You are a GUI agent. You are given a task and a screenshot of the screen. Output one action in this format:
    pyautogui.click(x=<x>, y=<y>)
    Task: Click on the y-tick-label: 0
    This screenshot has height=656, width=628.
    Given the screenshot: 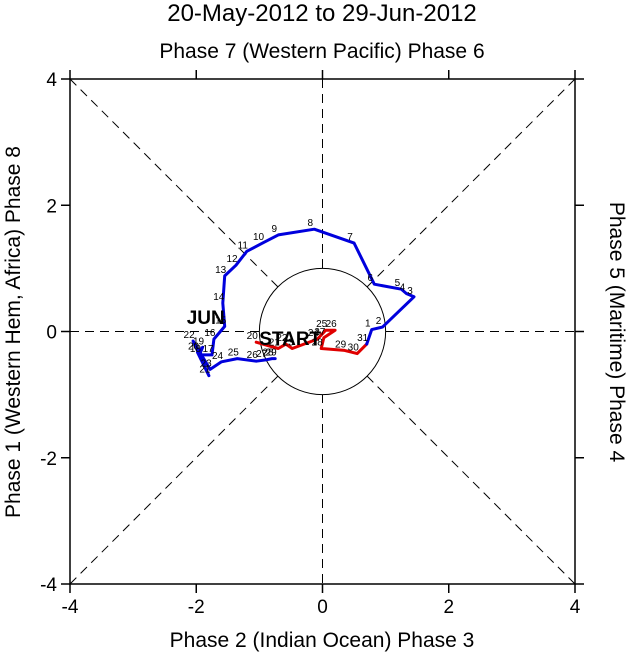 What is the action you would take?
    pyautogui.click(x=51, y=333)
    